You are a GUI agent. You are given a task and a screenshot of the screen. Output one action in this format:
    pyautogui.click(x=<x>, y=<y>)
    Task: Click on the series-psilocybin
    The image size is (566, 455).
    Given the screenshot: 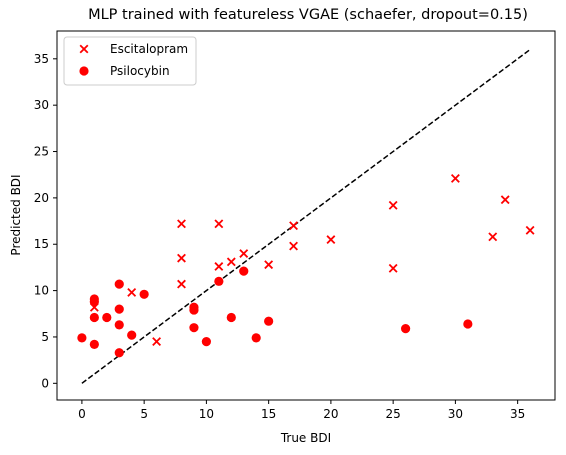 What is the action you would take?
    pyautogui.click(x=274, y=312)
    